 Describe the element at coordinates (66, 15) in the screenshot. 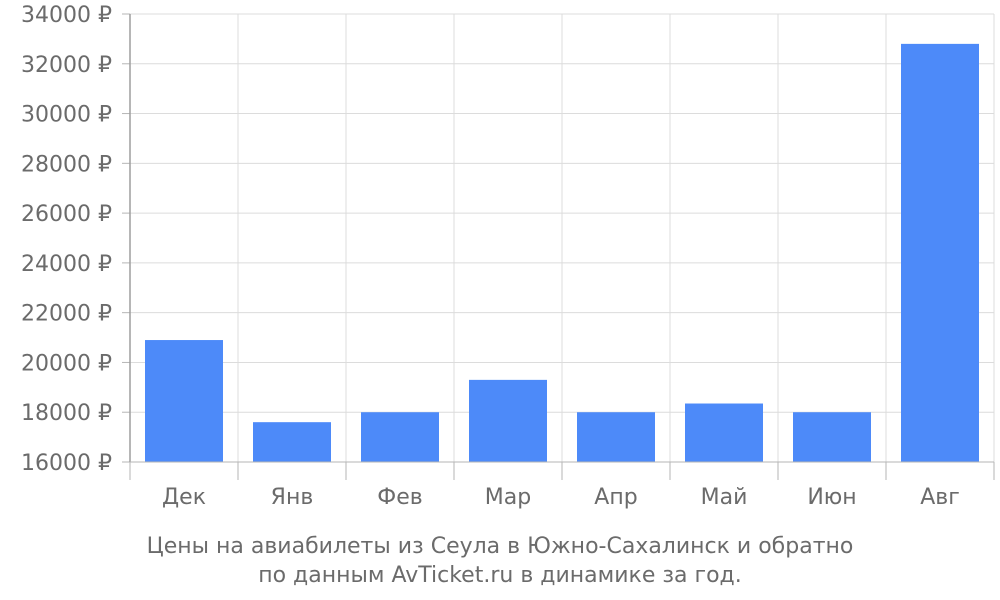

I see `y-tick-label: 34000 ₽` at that location.